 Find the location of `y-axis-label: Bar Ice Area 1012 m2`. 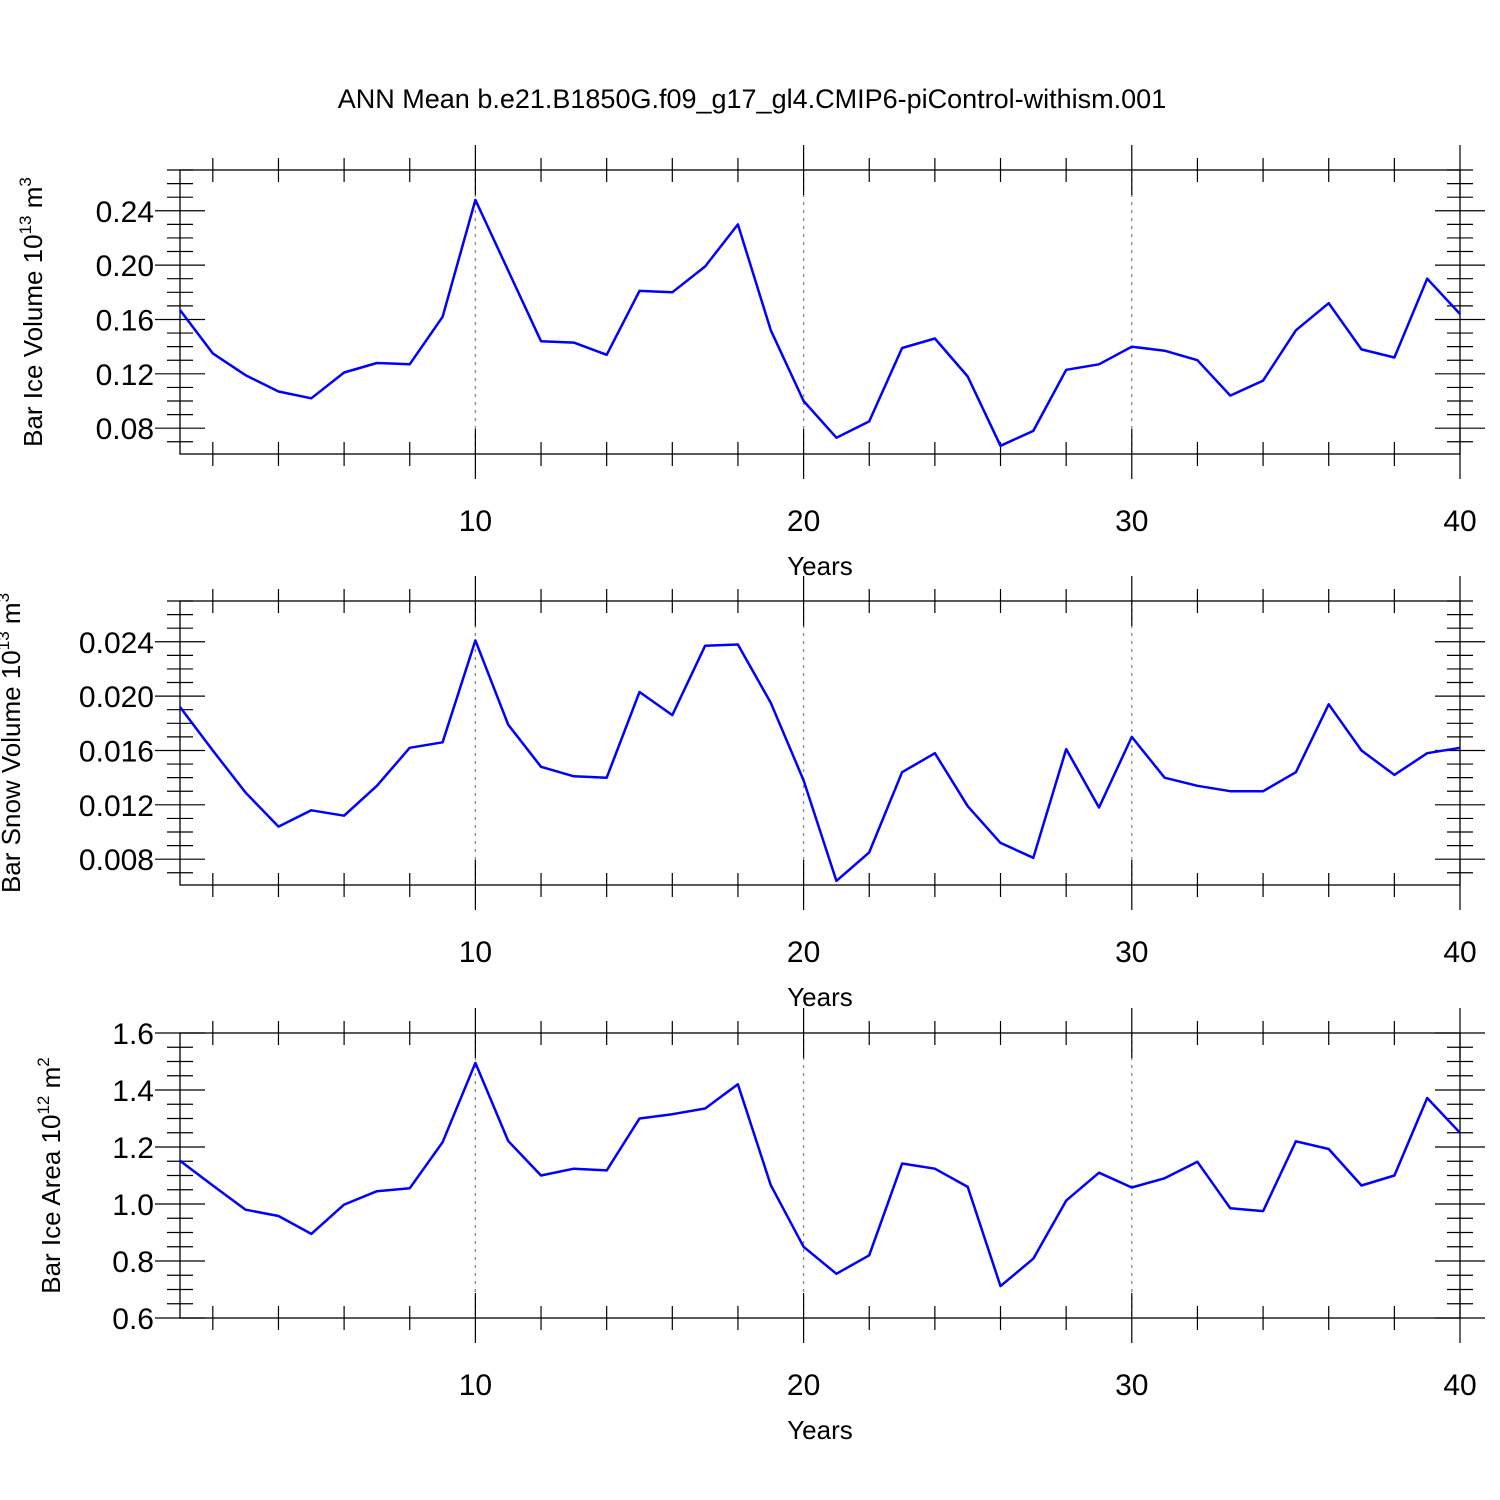

y-axis-label: Bar Ice Area 1012 m2 is located at coordinates (50, 1175).